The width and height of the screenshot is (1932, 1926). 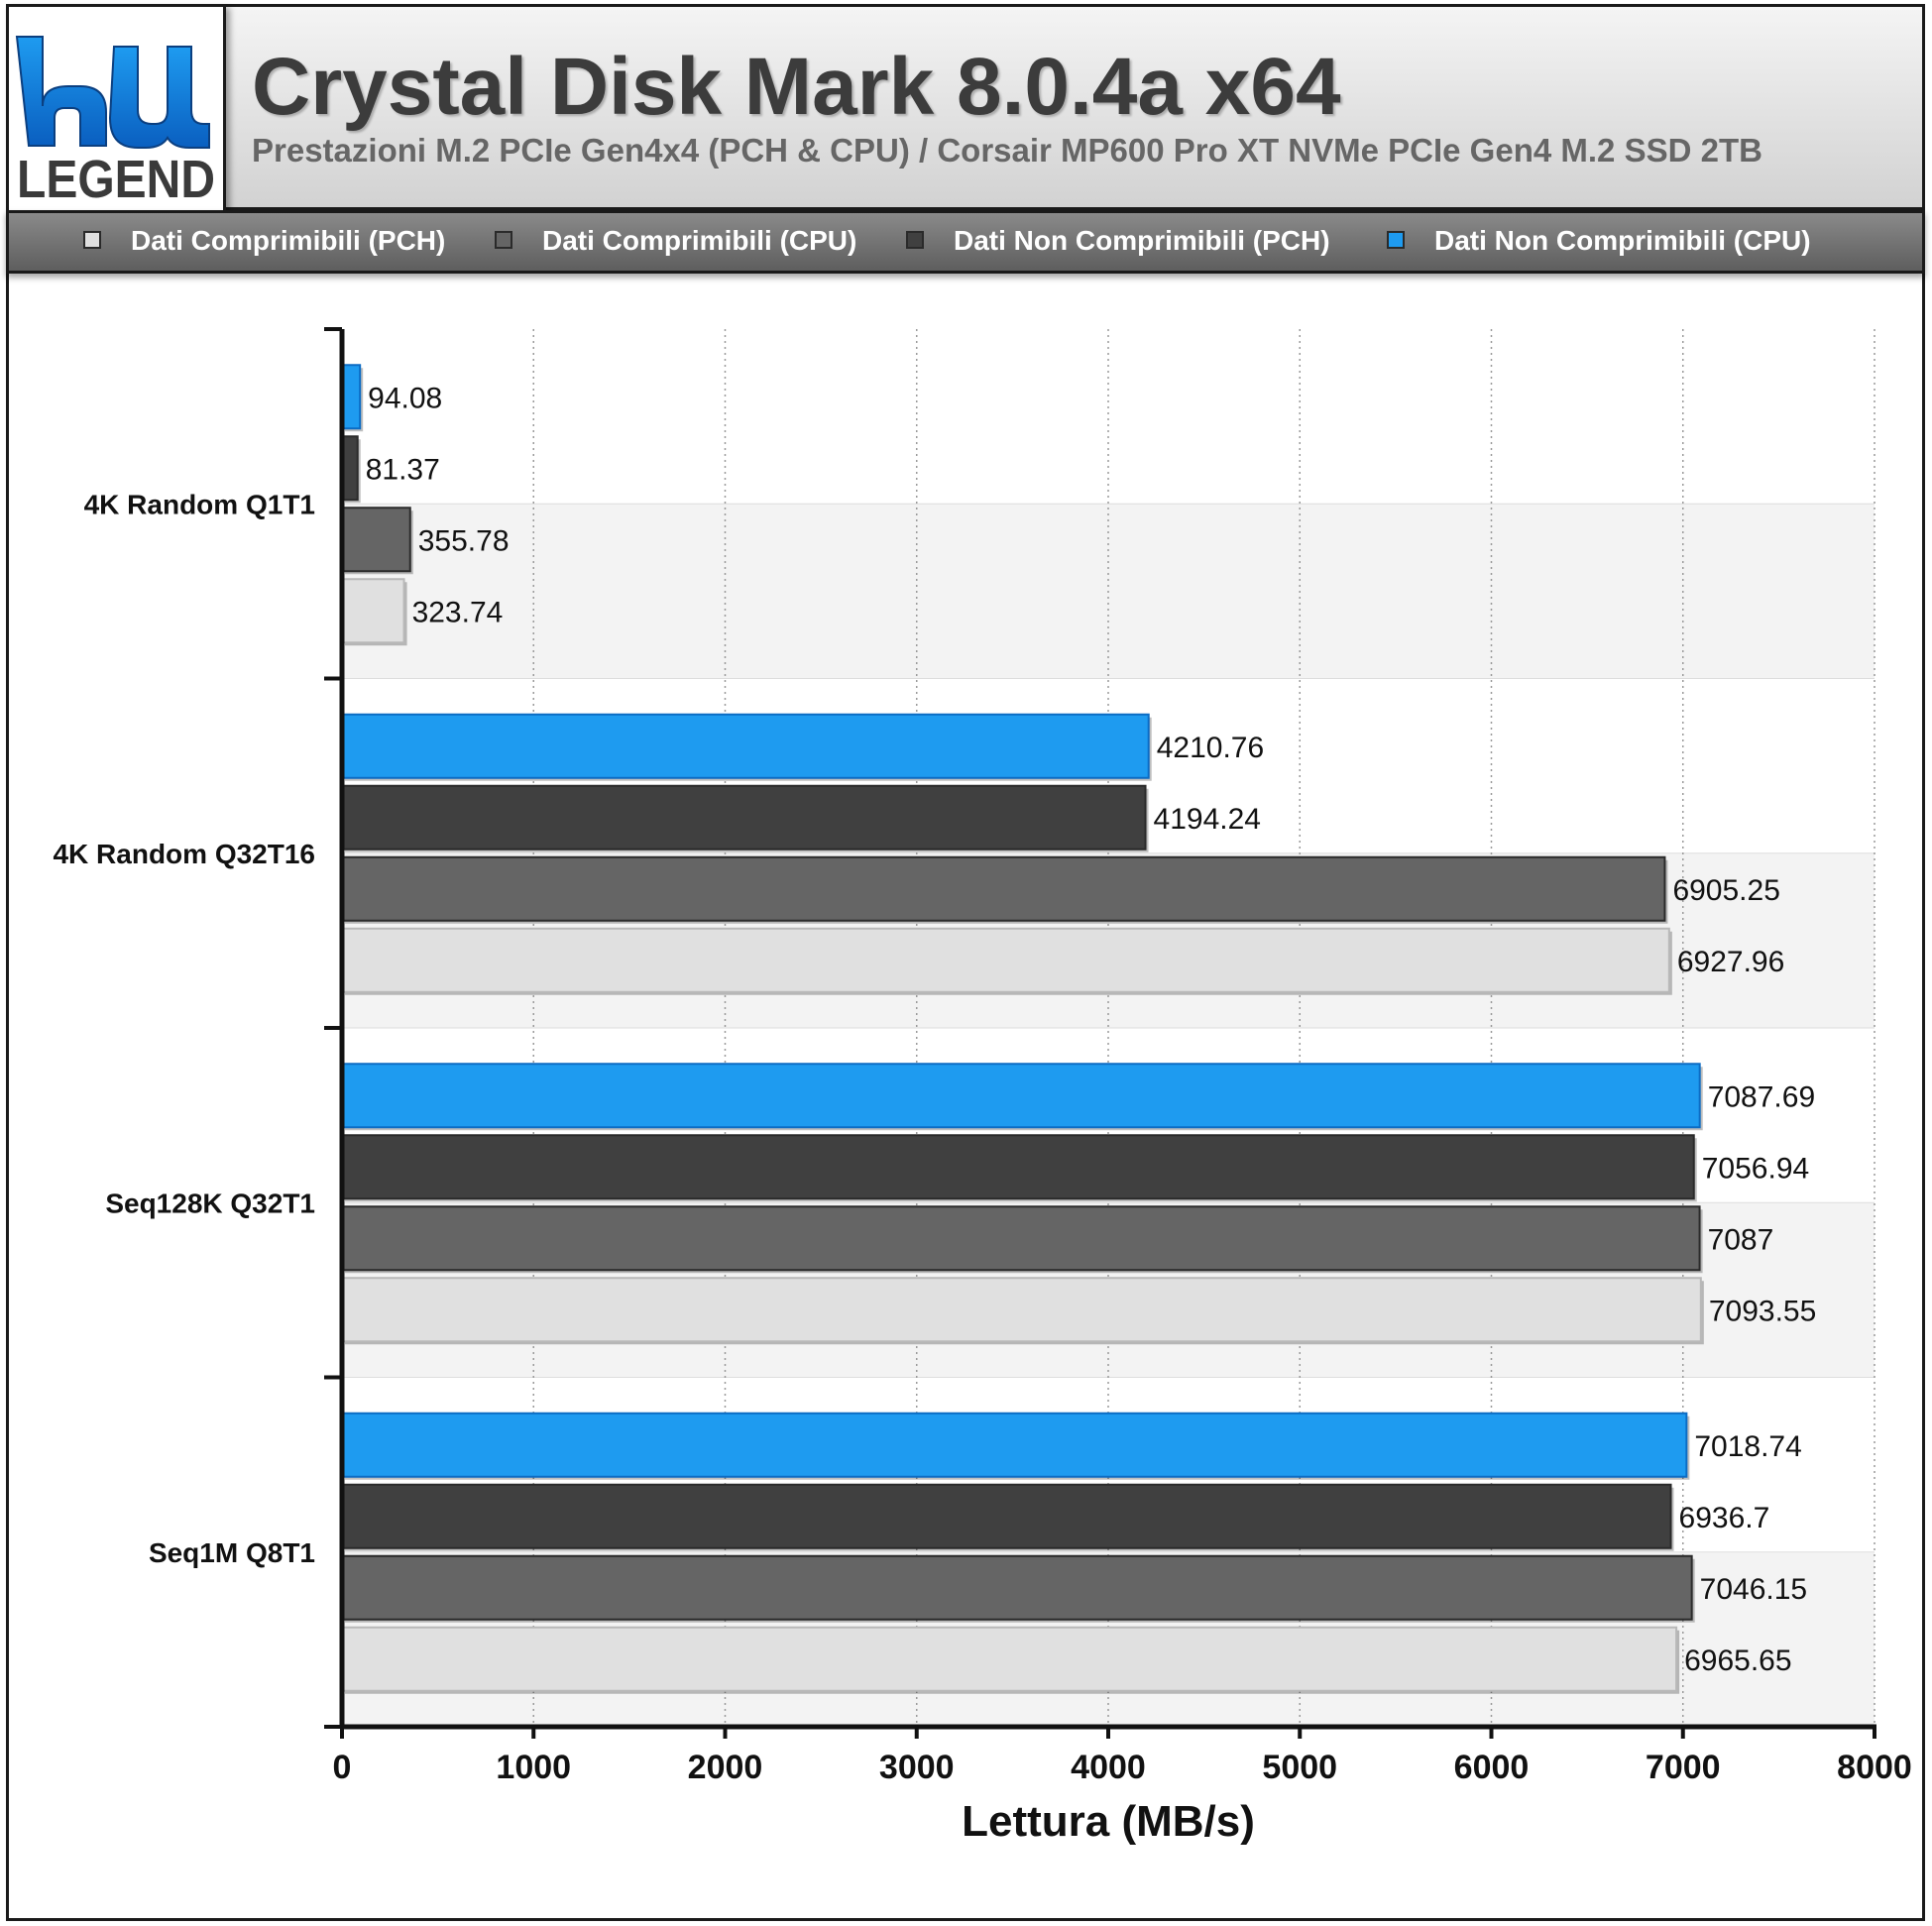 I want to click on plot-band, so click(x=1108, y=417).